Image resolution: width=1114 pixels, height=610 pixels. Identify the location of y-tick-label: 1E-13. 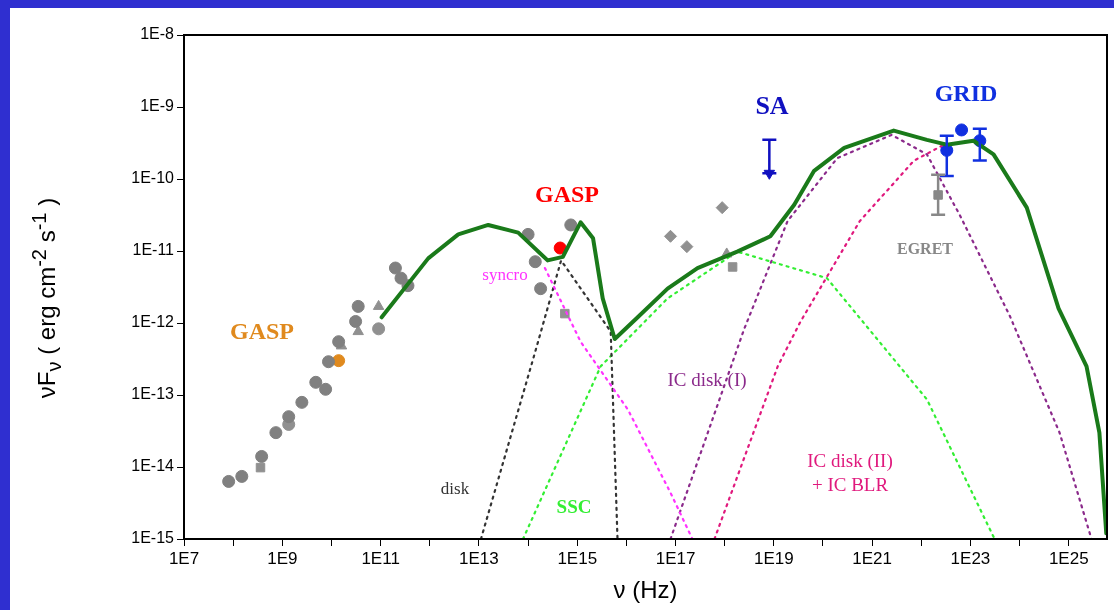
(153, 394).